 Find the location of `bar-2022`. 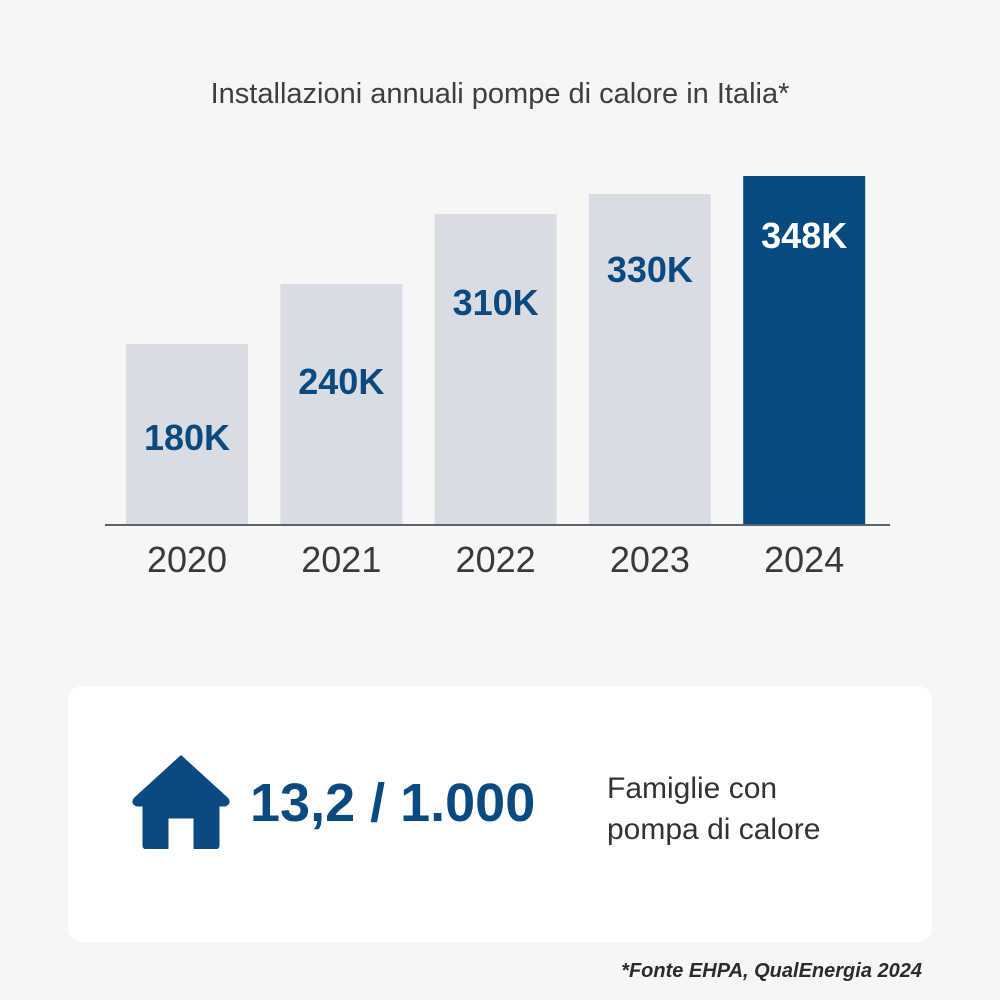

bar-2022 is located at coordinates (495, 369).